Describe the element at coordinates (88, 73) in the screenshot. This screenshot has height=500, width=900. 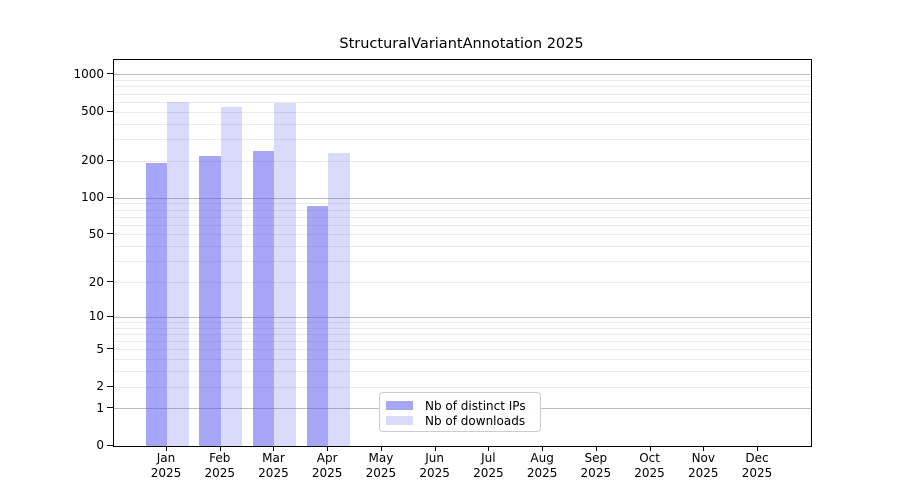
I see `y-tick-label: 1000` at that location.